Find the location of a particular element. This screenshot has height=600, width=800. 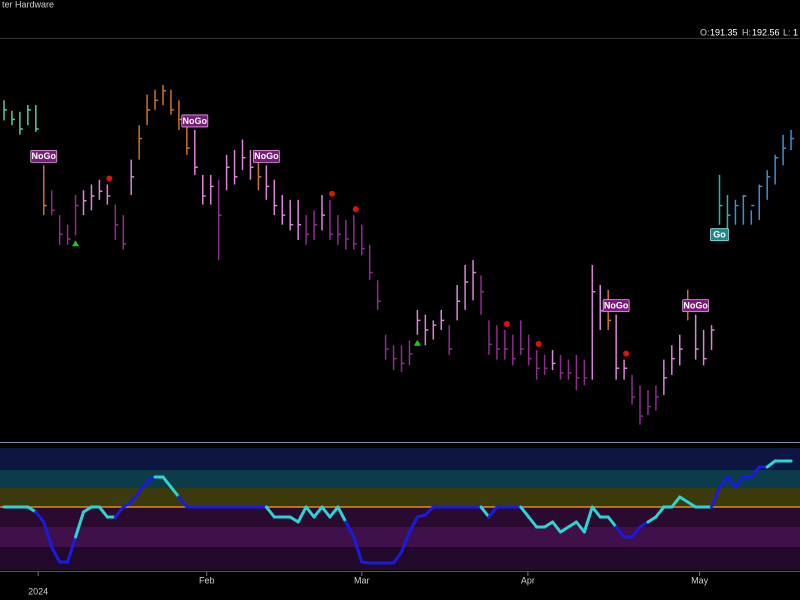

signal-label: Go is located at coordinates (719, 235).